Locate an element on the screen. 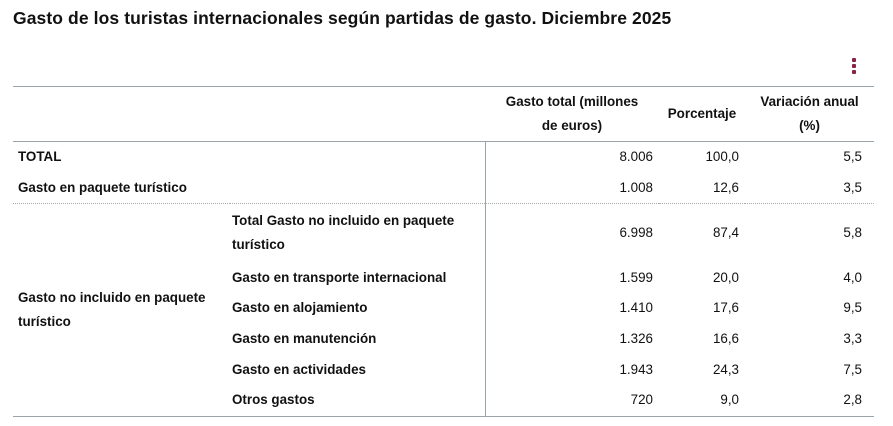 The image size is (893, 426). table-row: Gasto en manutención 1.326 16,6 3,3 is located at coordinates (443, 339).